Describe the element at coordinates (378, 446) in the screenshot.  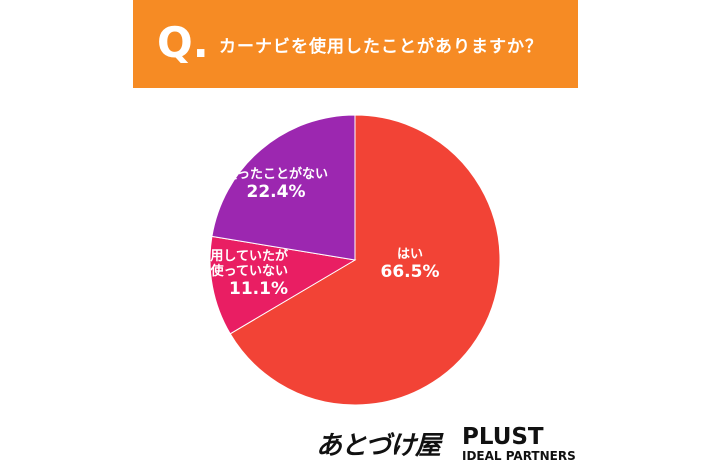
I see `brand-logo: あとづけ屋` at that location.